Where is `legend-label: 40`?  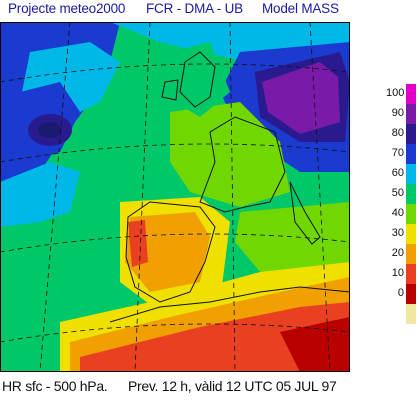
legend-label: 40 is located at coordinates (397, 213).